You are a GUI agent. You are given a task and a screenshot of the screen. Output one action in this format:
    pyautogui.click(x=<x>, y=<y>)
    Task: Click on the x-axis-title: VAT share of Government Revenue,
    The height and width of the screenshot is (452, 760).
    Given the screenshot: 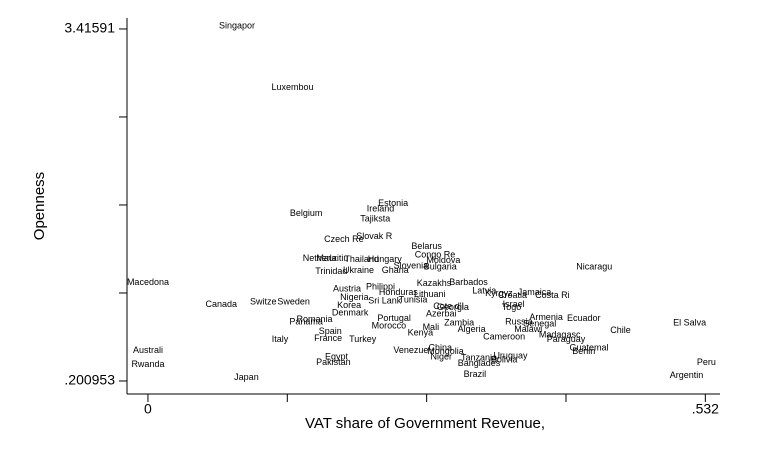 What is the action you would take?
    pyautogui.click(x=425, y=423)
    